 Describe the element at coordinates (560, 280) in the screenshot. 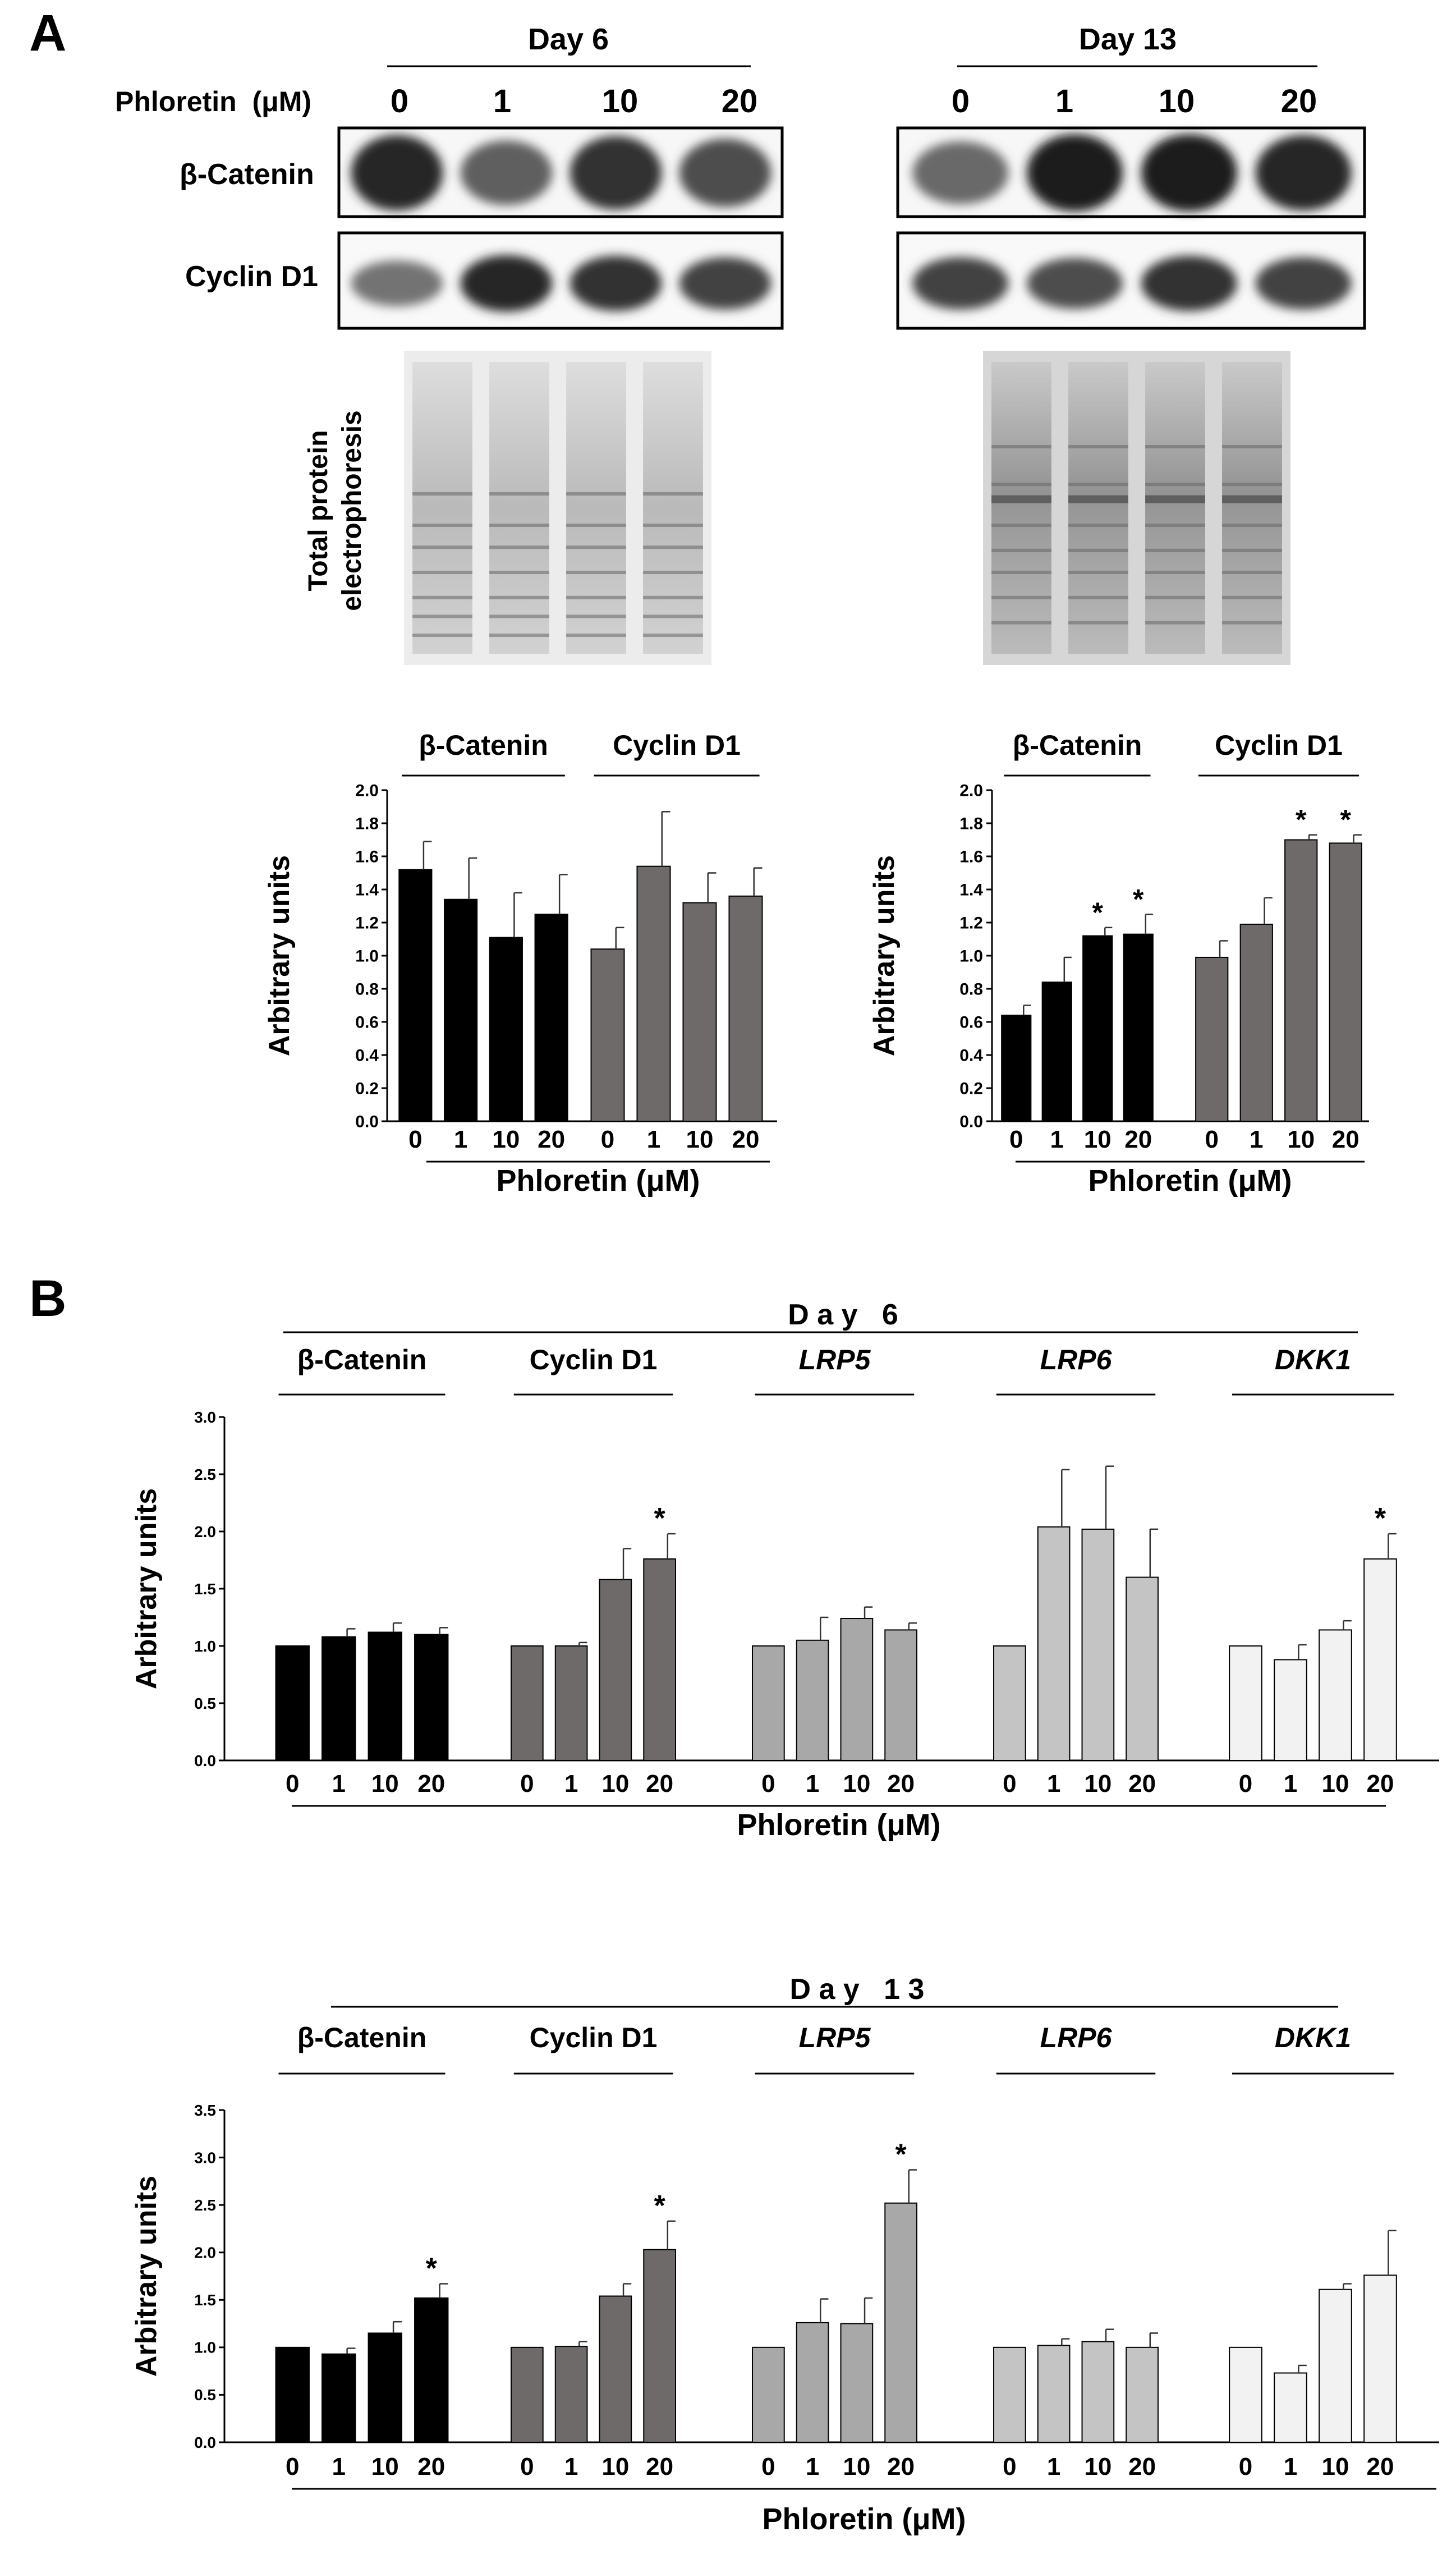

I see `blot-day6-cyclin-d1` at that location.